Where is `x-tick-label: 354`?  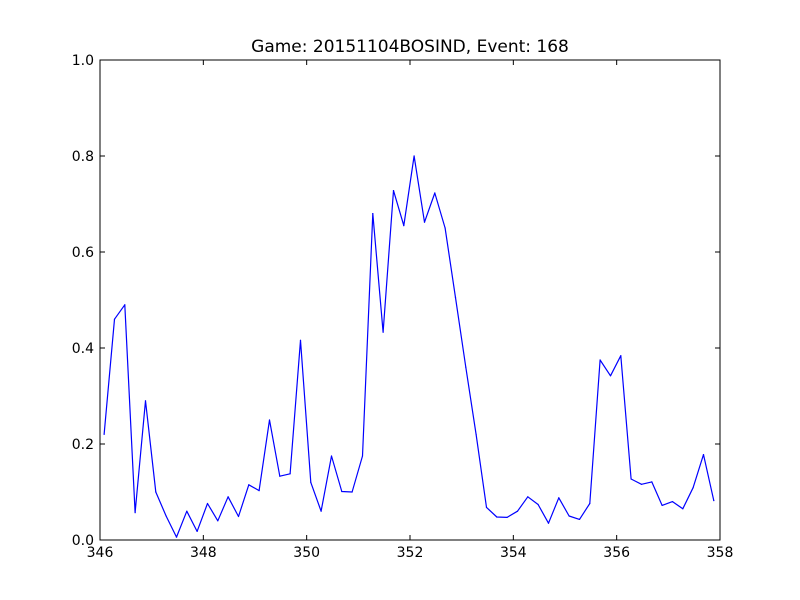
x-tick-label: 354 is located at coordinates (513, 553).